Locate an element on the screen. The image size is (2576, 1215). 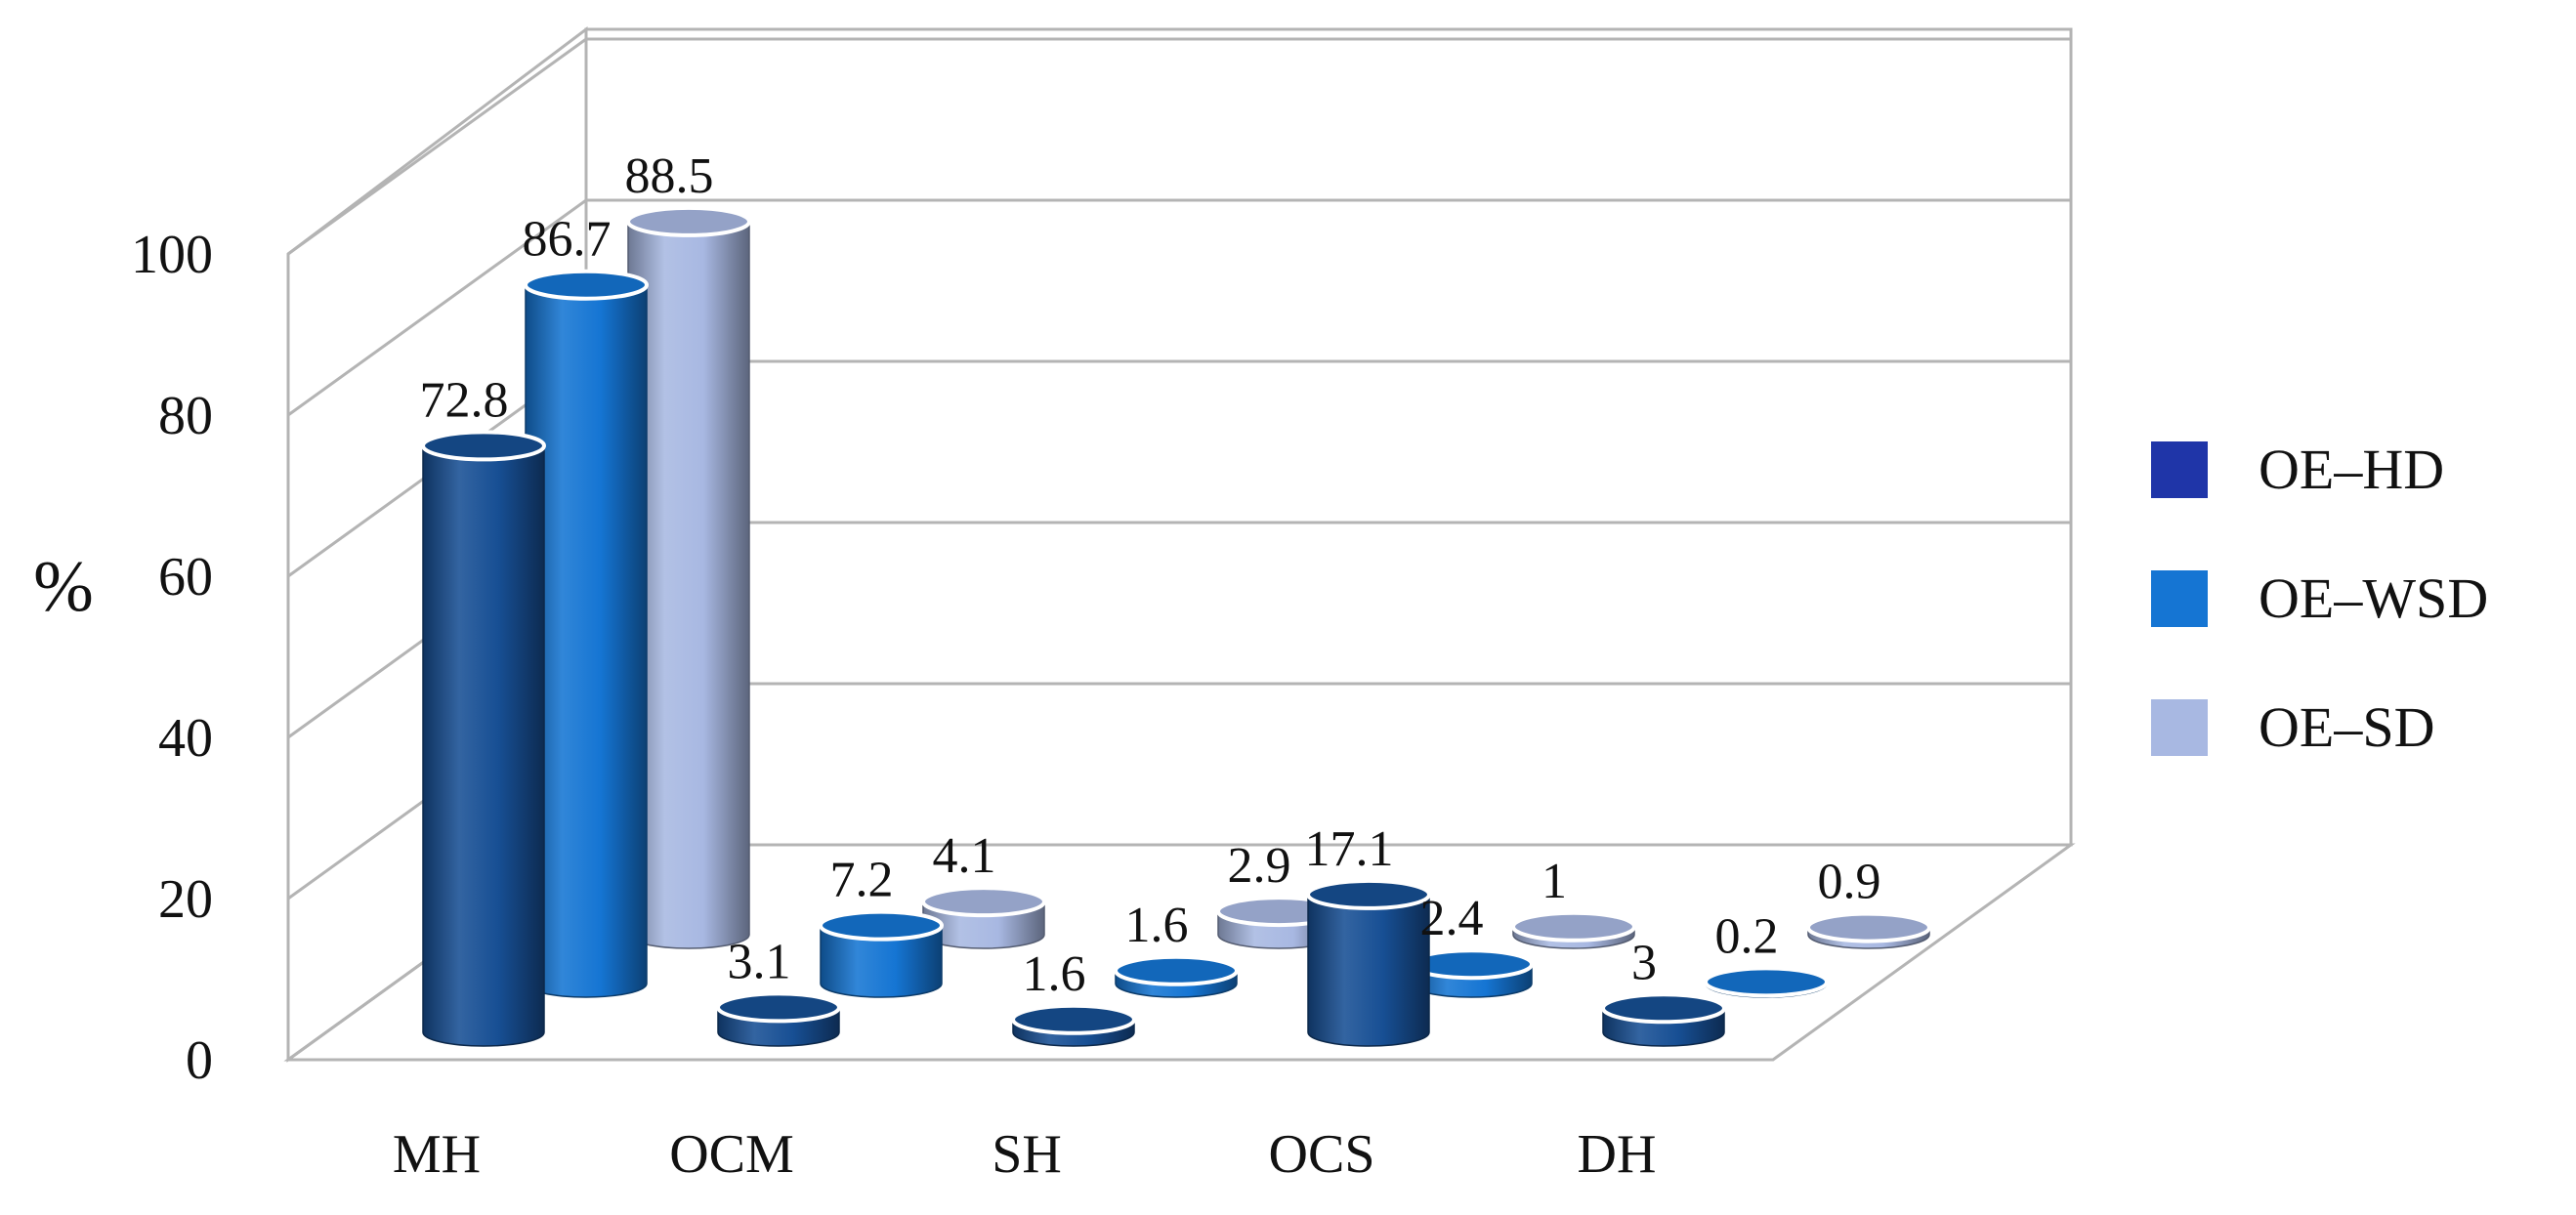
data-label: 0.2 is located at coordinates (1747, 936).